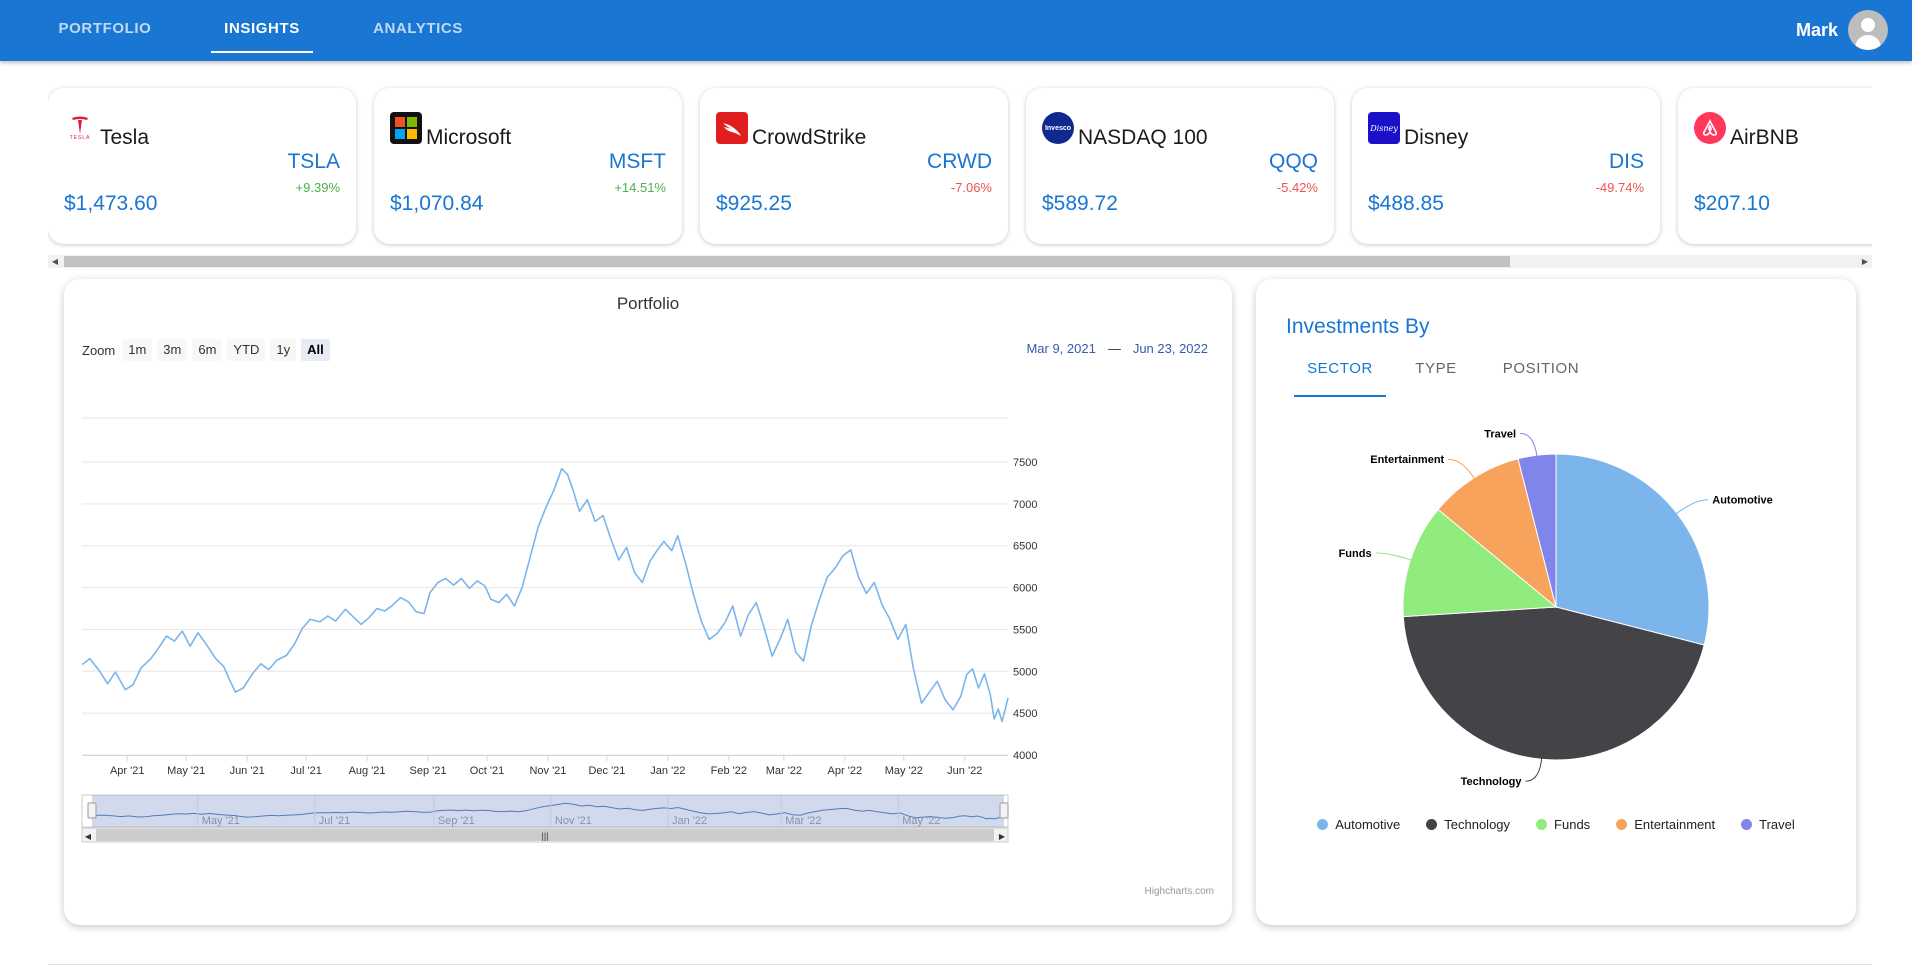 Image resolution: width=1912 pixels, height=968 pixels. Describe the element at coordinates (1340, 369) in the screenshot. I see `tab-sector: SECTOR` at that location.